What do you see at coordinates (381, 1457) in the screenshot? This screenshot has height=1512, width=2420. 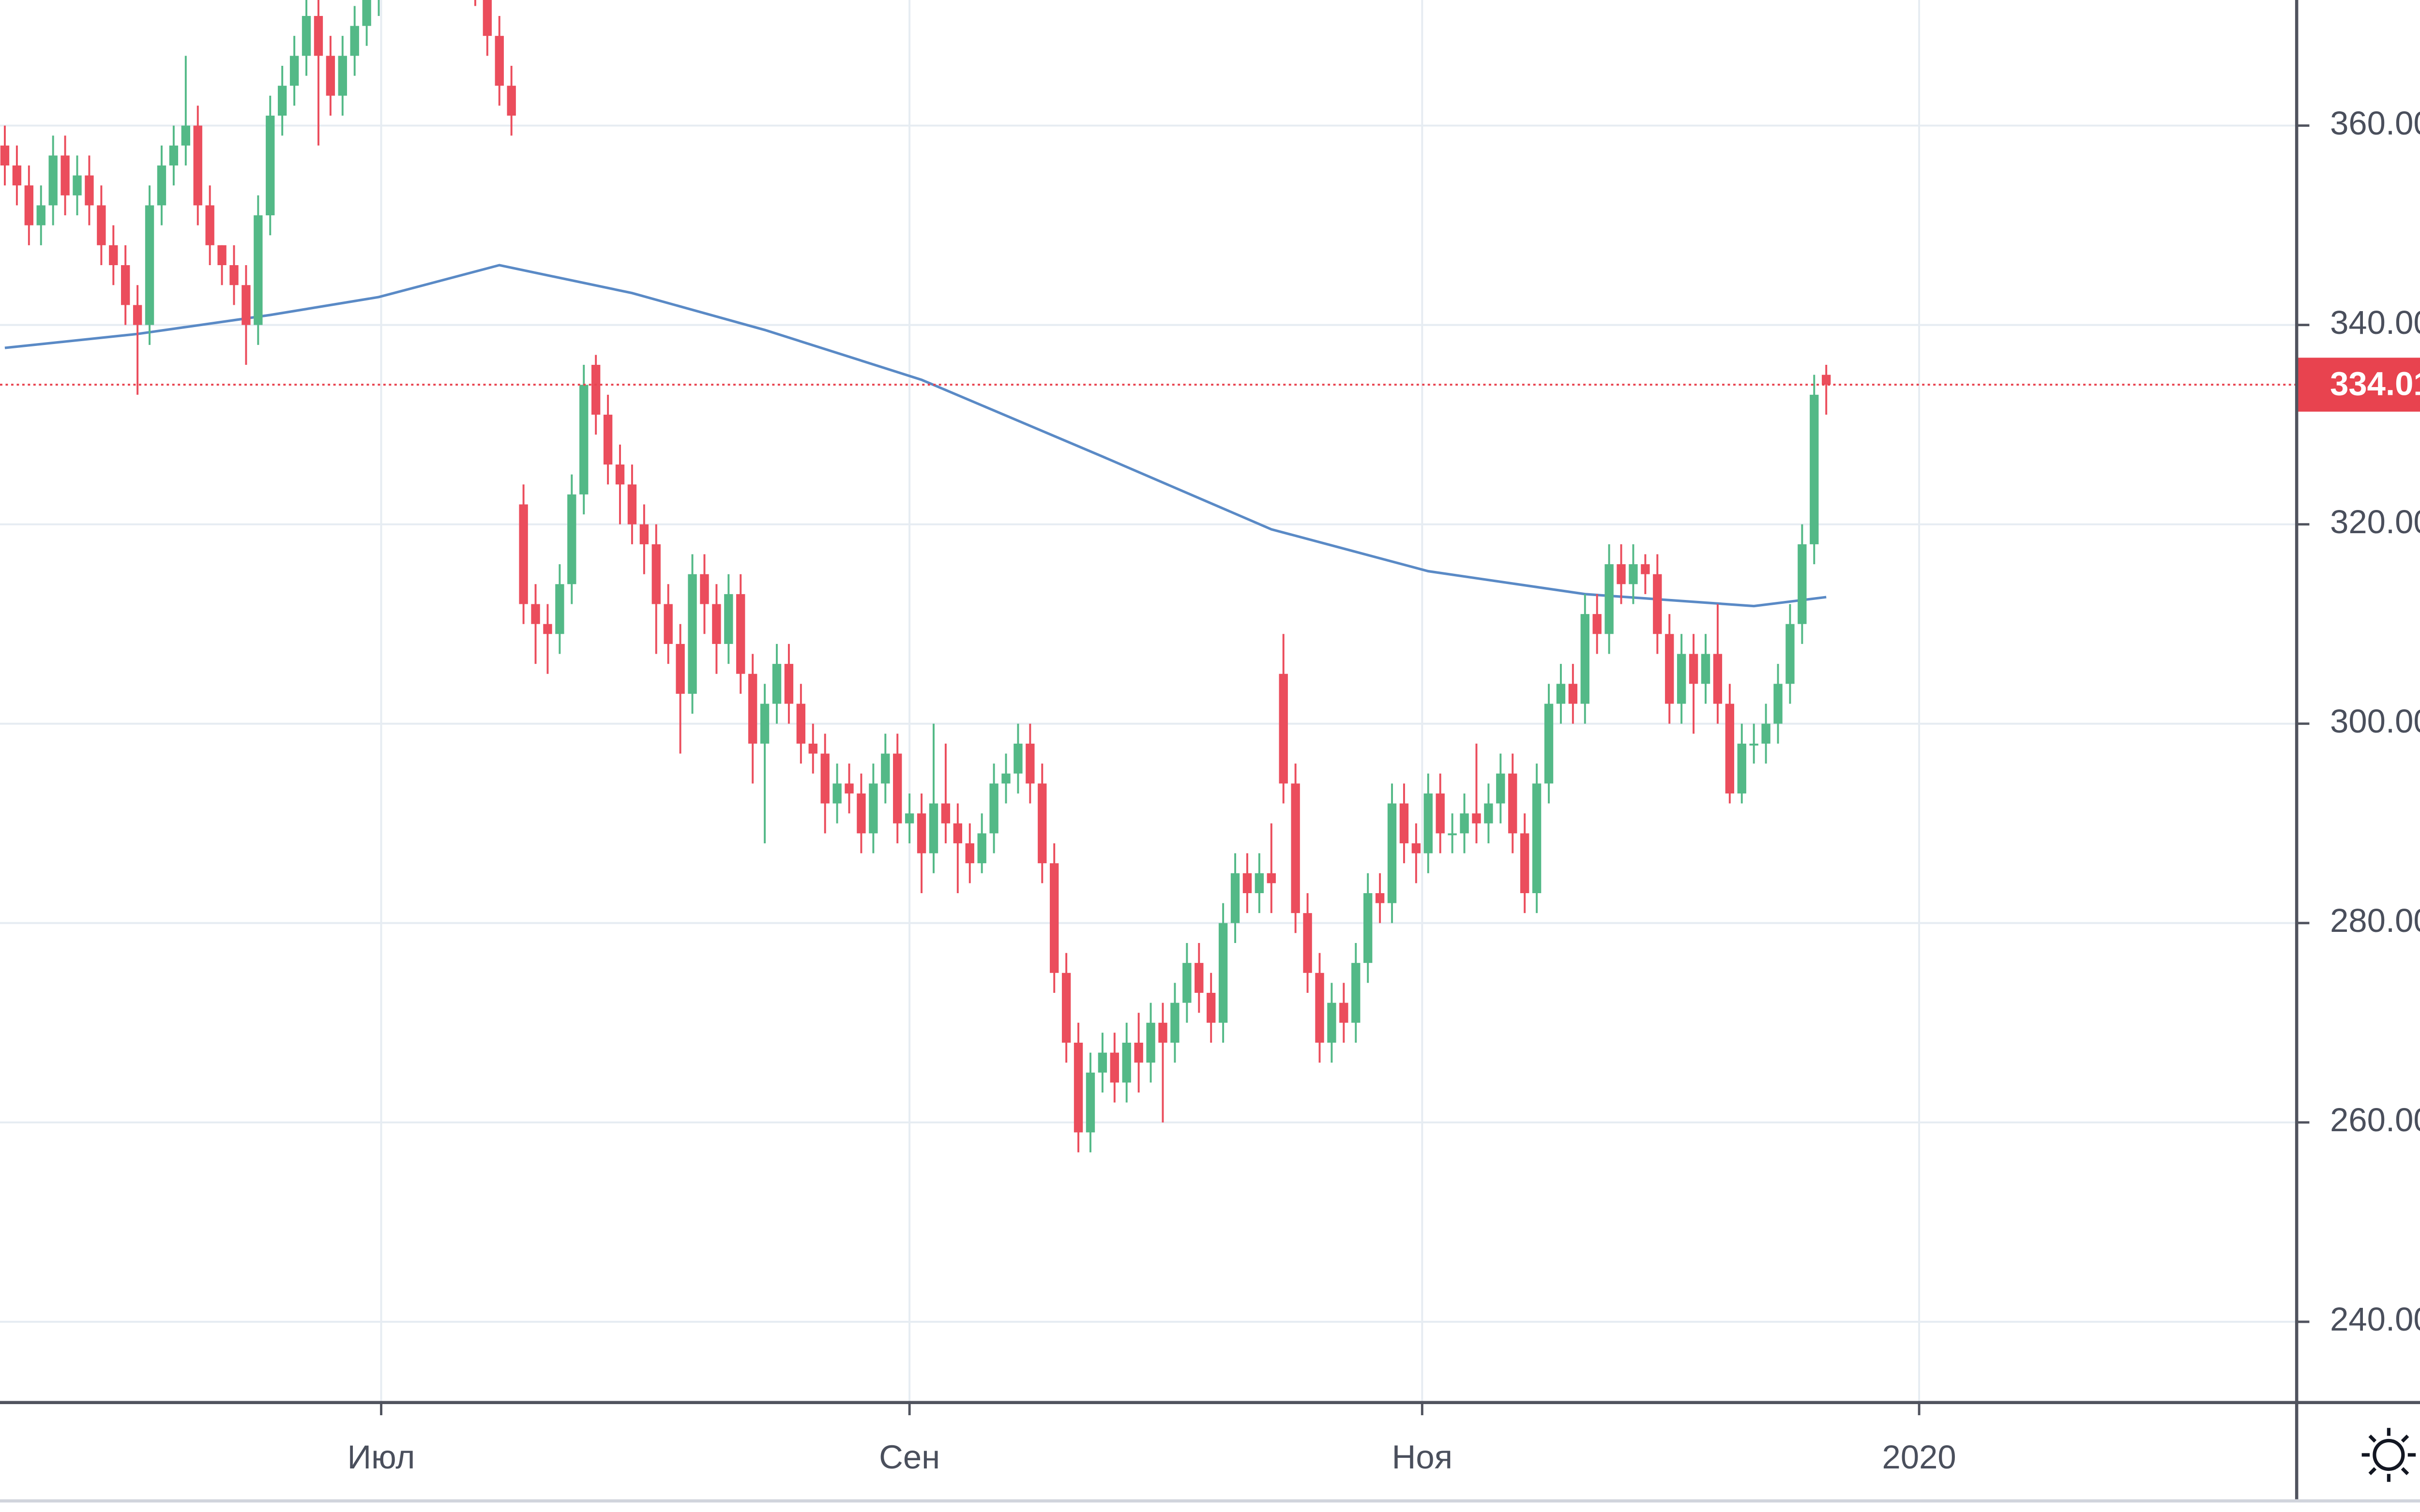 I see `x-tick-label: Июл` at bounding box center [381, 1457].